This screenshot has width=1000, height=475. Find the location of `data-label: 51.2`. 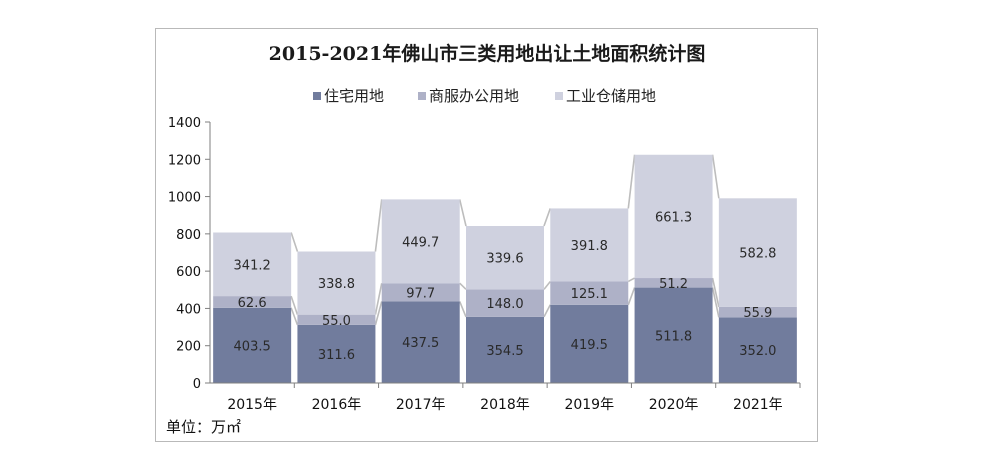

data-label: 51.2 is located at coordinates (673, 284).